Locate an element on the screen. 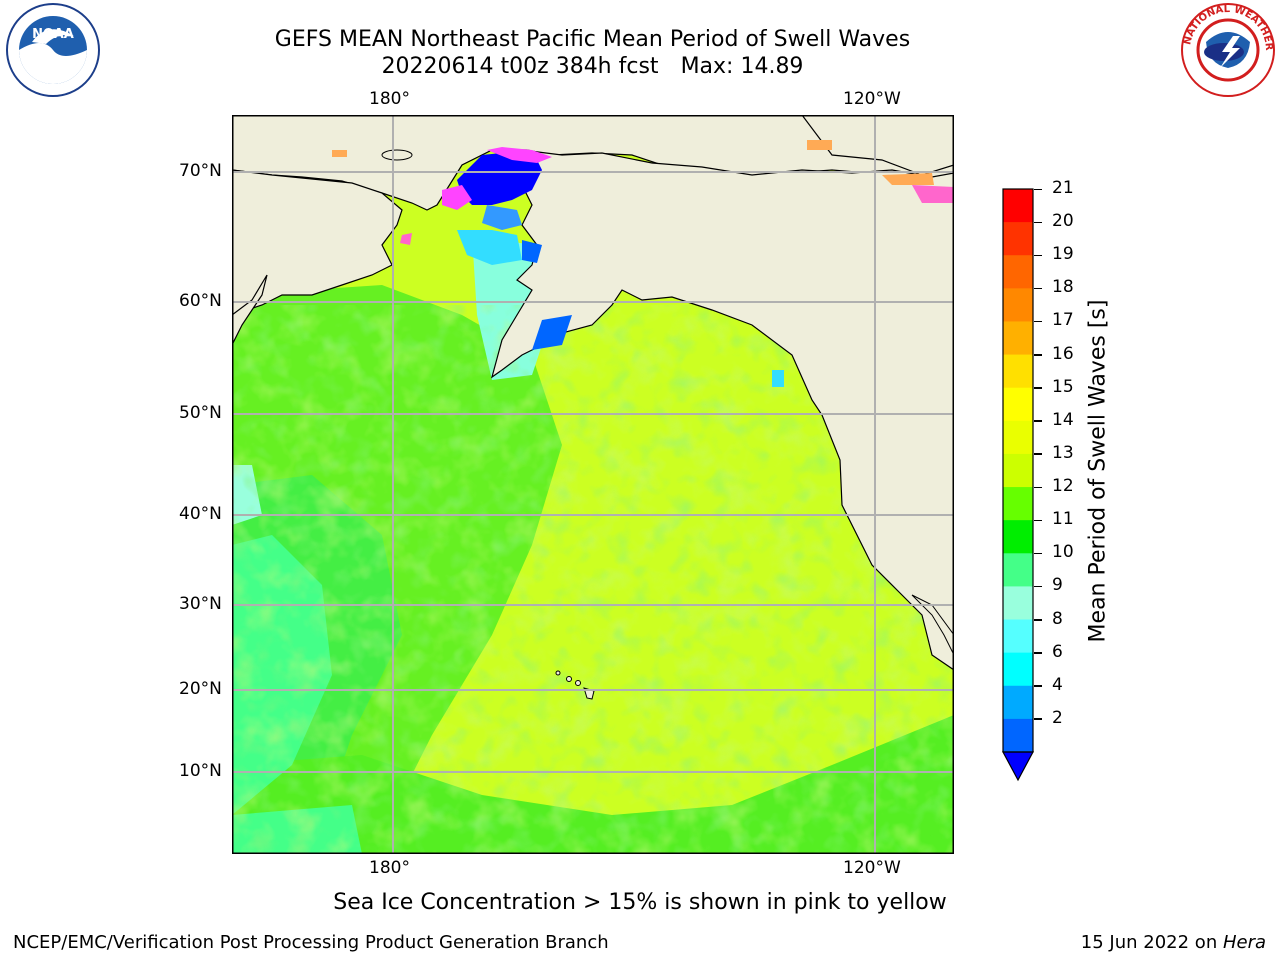 The height and width of the screenshot is (960, 1280). lon-label-top-120w: 120°W is located at coordinates (872, 99).